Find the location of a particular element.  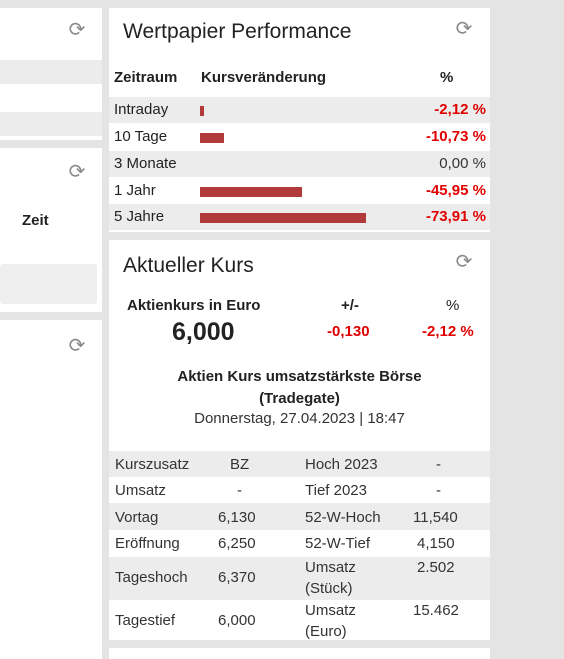

column-header-zeit: Zeit is located at coordinates (35, 220).